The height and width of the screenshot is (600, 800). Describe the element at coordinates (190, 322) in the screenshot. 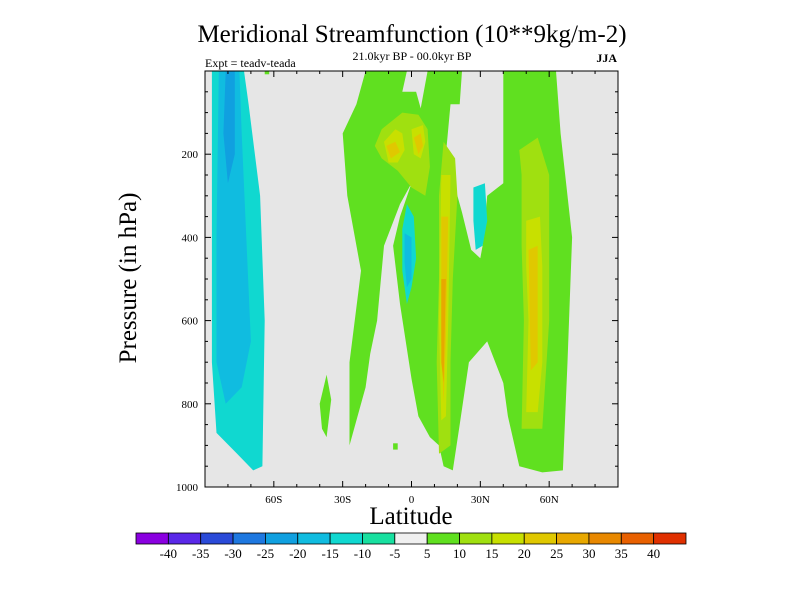

I see `y-tick-label: 600` at that location.